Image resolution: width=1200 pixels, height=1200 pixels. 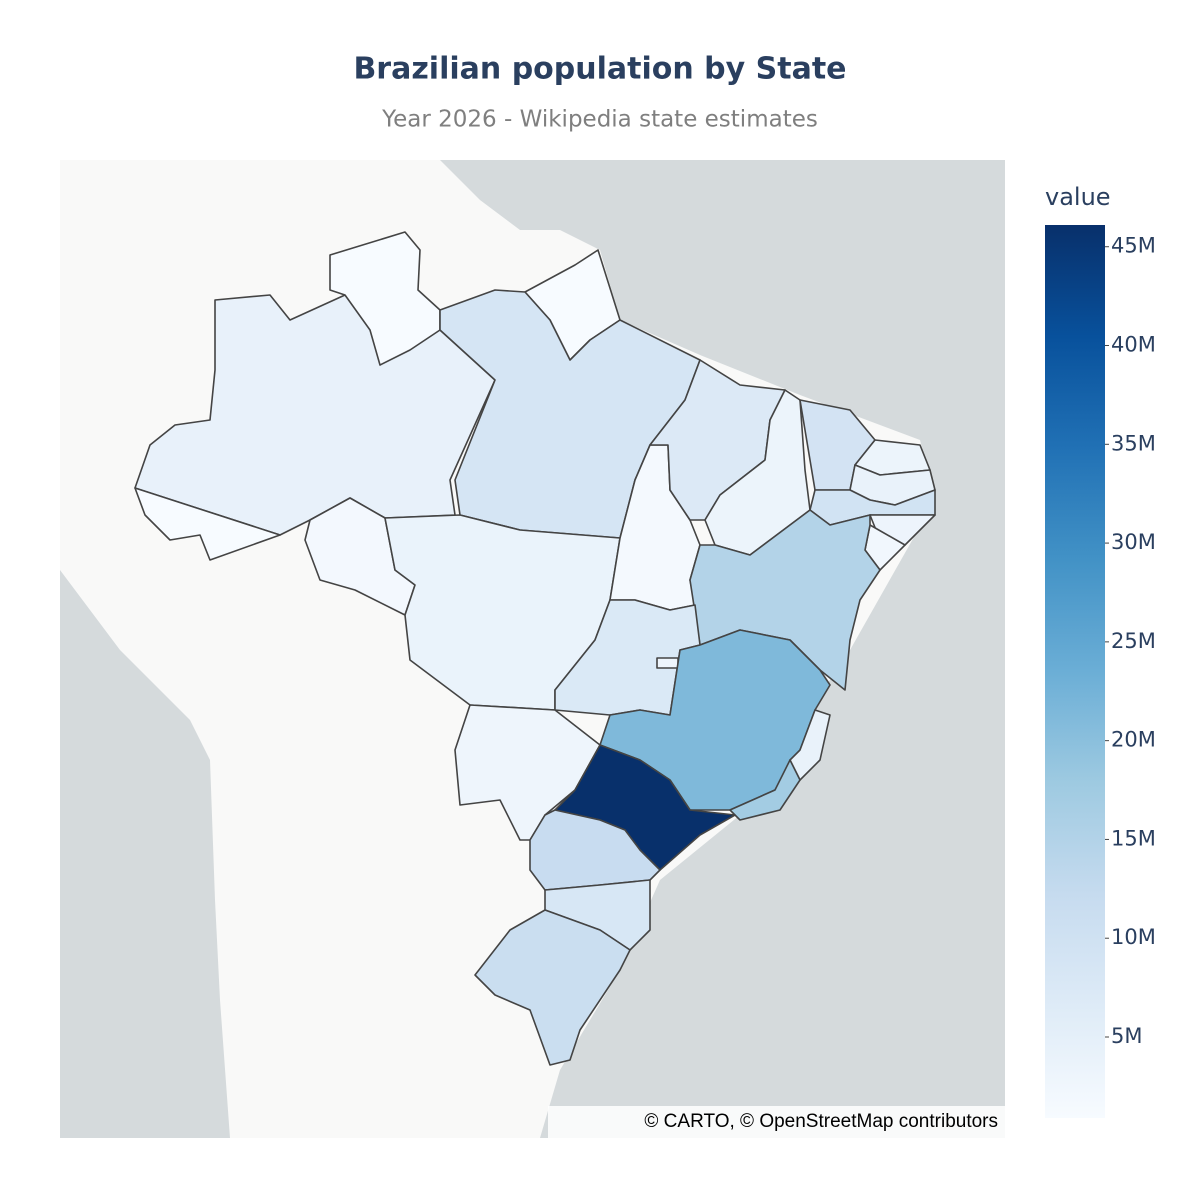 I want to click on colorbar-tick-label: 15M, so click(x=1133, y=838).